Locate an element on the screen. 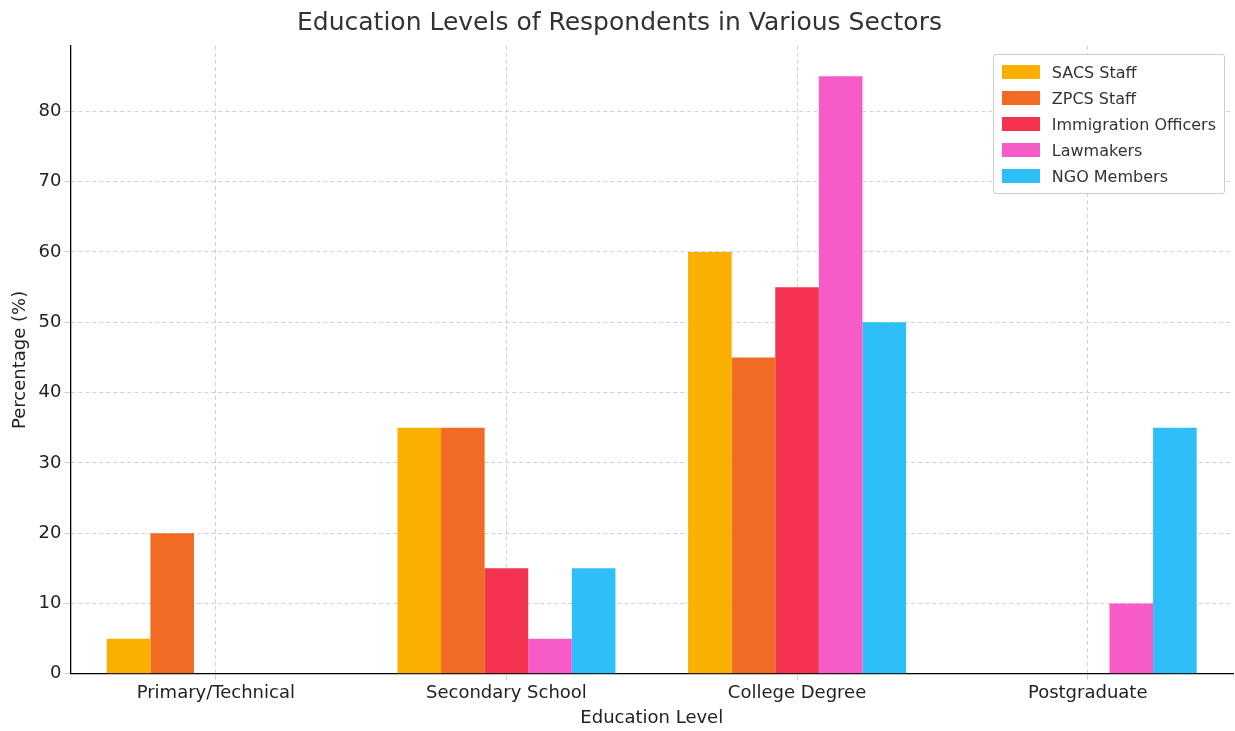 The image size is (1235, 731). legend-label: ZPCS Staff is located at coordinates (1094, 98).